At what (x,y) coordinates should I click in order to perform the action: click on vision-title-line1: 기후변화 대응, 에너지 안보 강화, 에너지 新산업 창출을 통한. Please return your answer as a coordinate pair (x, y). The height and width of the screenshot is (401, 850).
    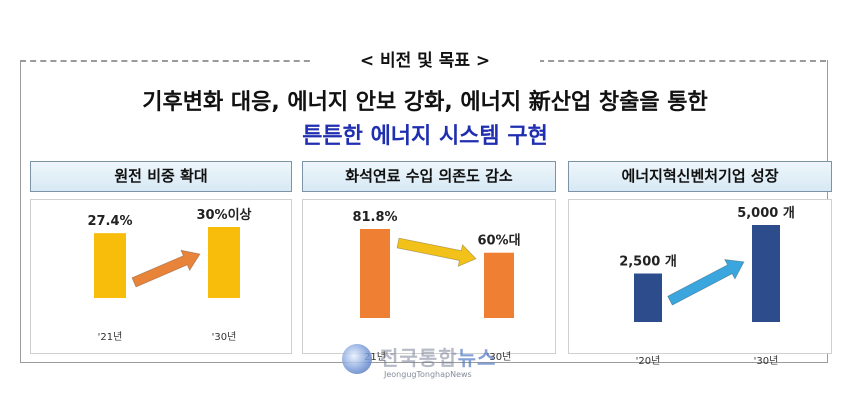
    Looking at the image, I should click on (425, 102).